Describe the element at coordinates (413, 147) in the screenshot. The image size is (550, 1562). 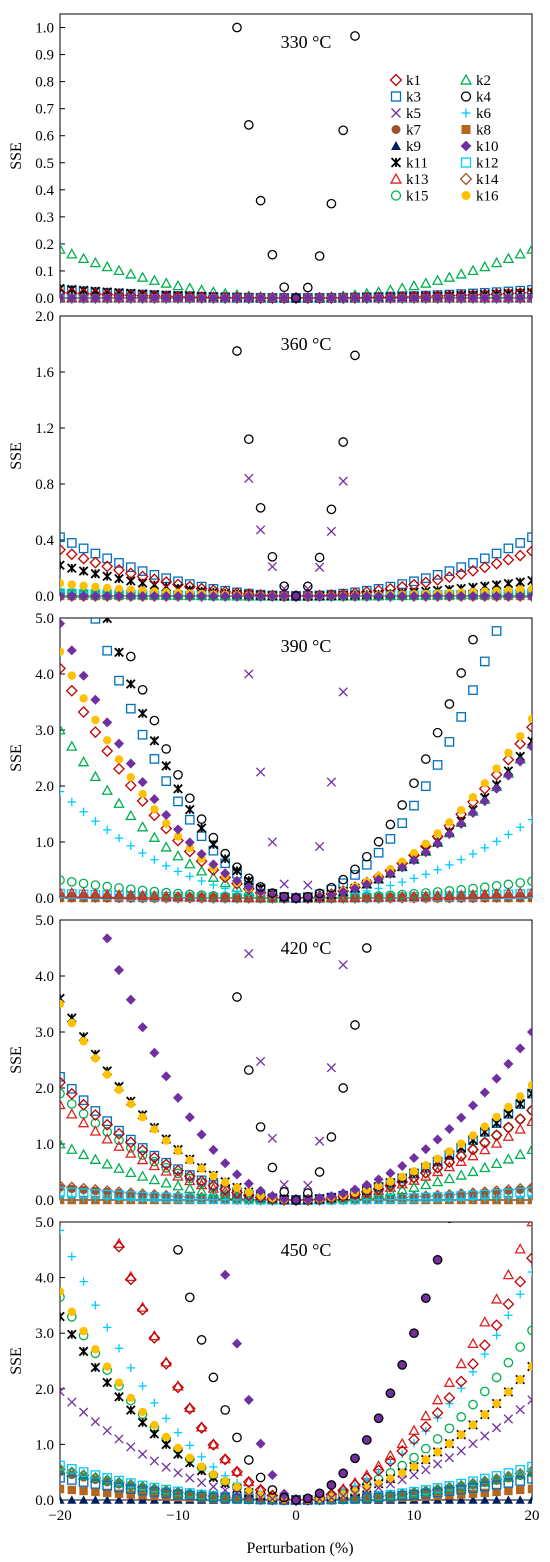
I see `legend-label: k9` at that location.